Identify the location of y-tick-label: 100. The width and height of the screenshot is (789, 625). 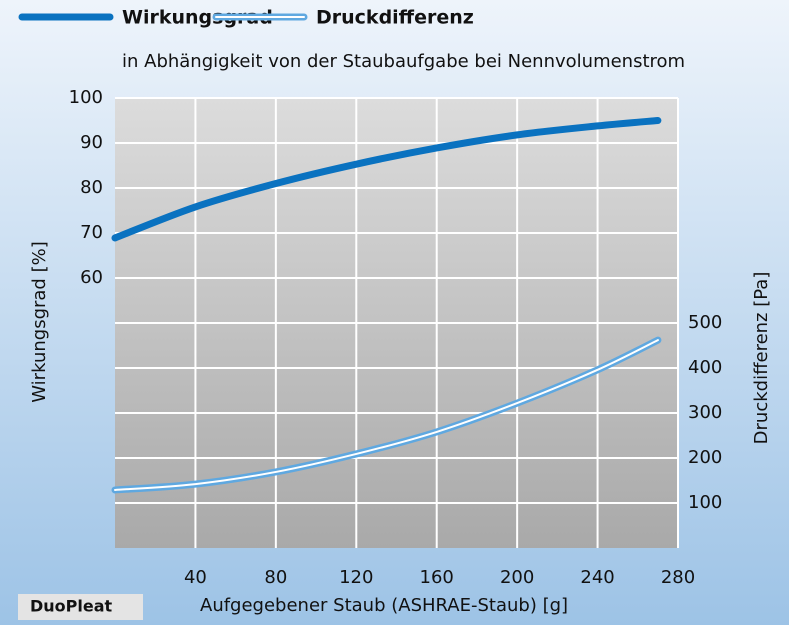
(86, 97).